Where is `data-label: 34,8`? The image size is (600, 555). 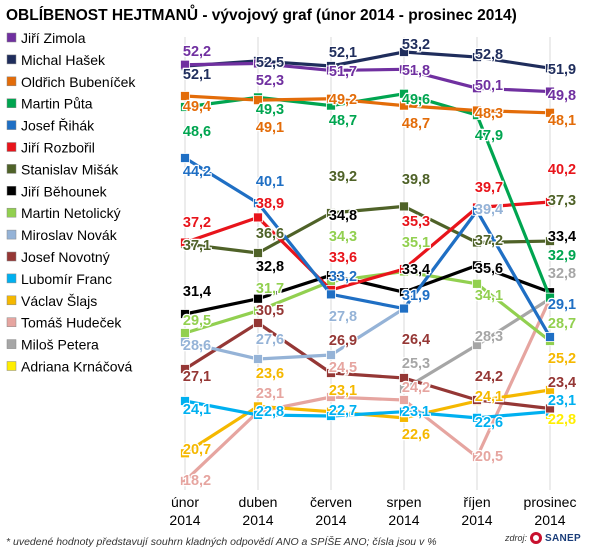 data-label: 34,8 is located at coordinates (343, 216).